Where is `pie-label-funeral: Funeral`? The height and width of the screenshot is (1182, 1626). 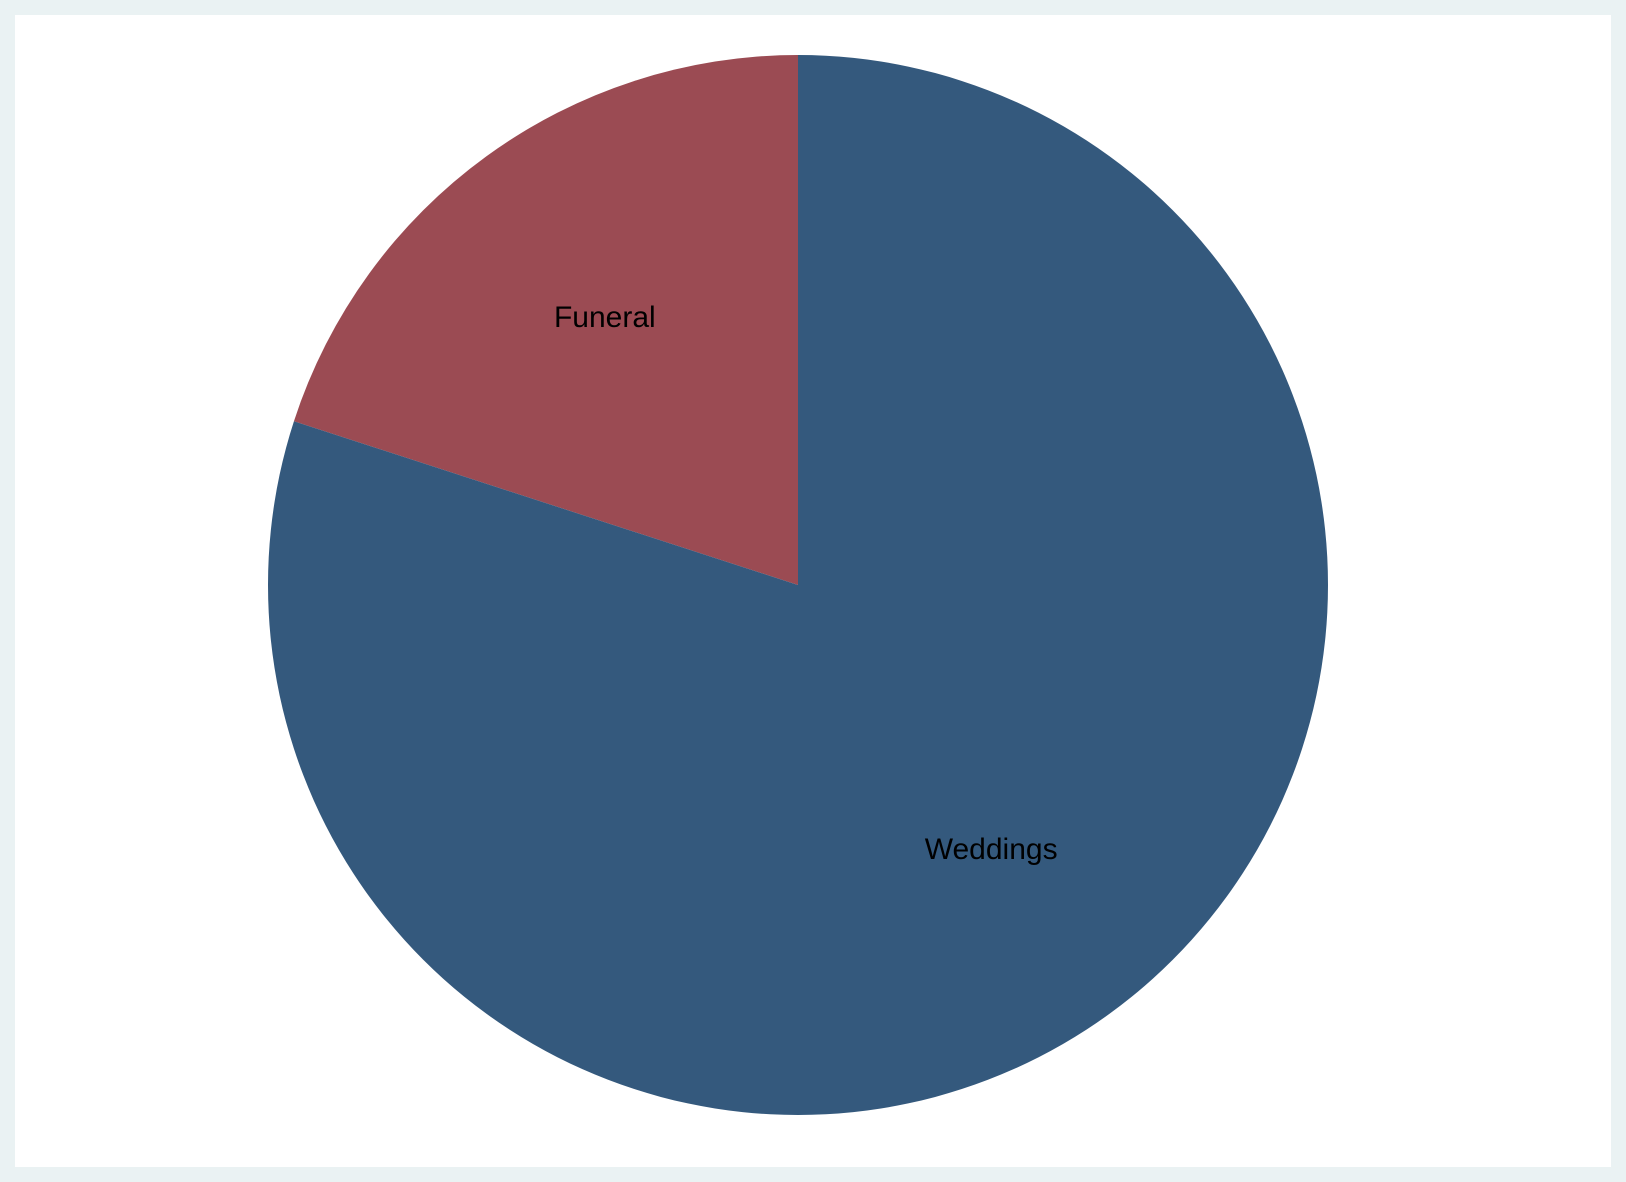 pie-label-funeral: Funeral is located at coordinates (605, 317).